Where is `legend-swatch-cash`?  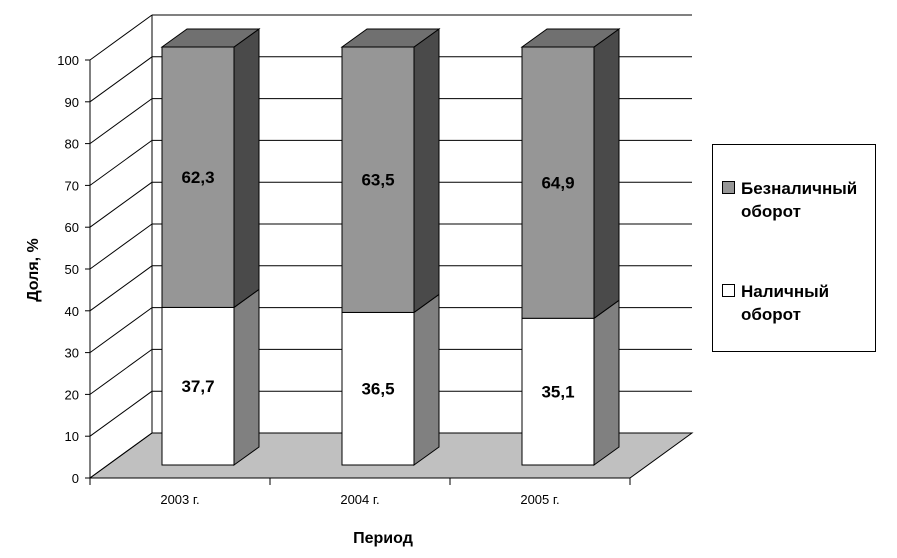
legend-swatch-cash is located at coordinates (728, 290).